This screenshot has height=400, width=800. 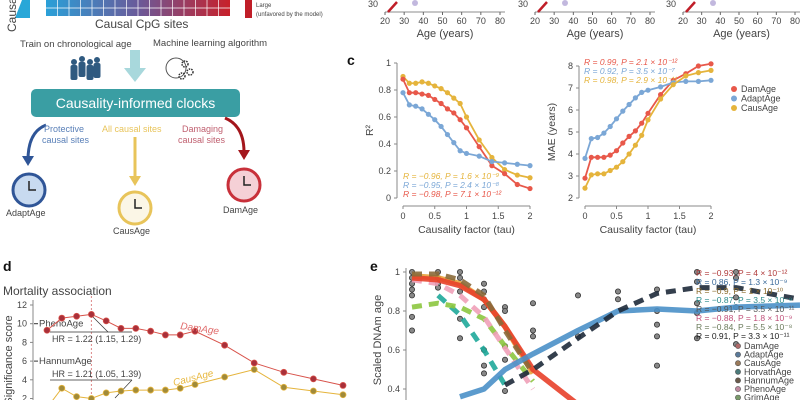 What do you see at coordinates (392, 7) in the screenshot?
I see `age-fit-line` at bounding box center [392, 7].